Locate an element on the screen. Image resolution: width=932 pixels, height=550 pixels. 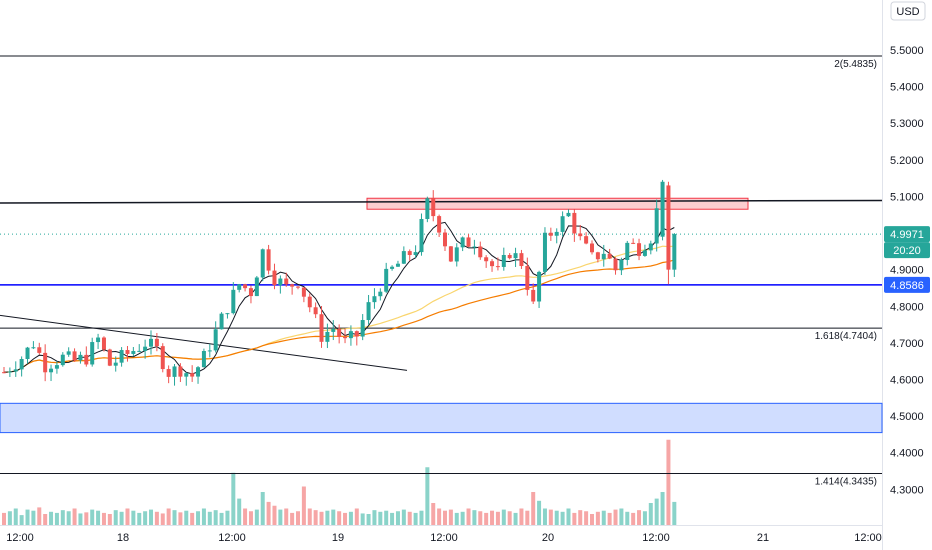
descending-trendline is located at coordinates (204, 342).